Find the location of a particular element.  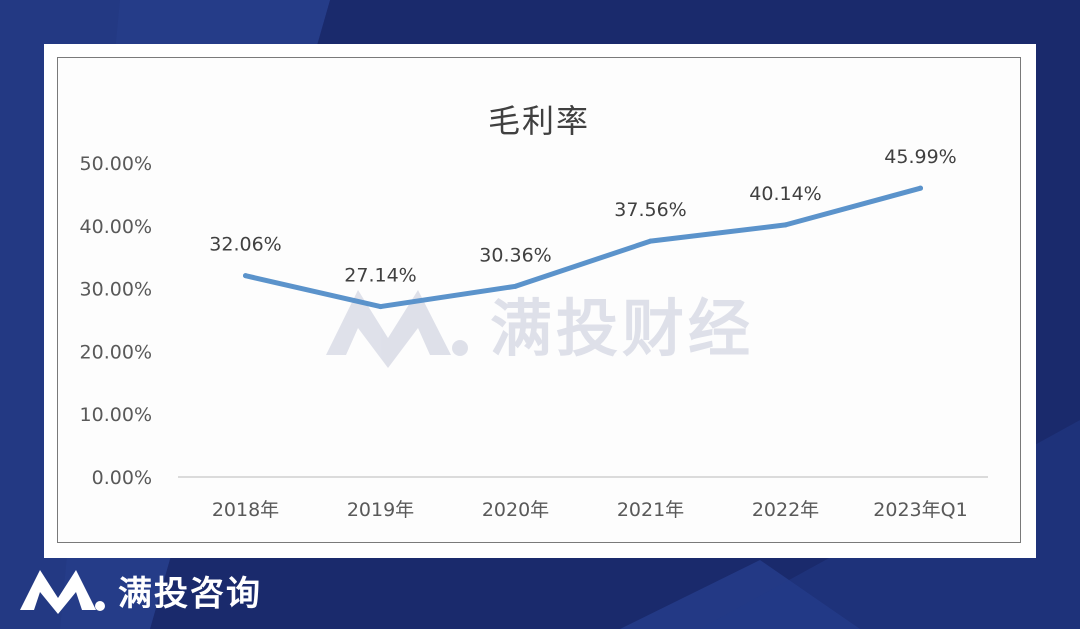

x-tick-label: 2019年 is located at coordinates (380, 510).